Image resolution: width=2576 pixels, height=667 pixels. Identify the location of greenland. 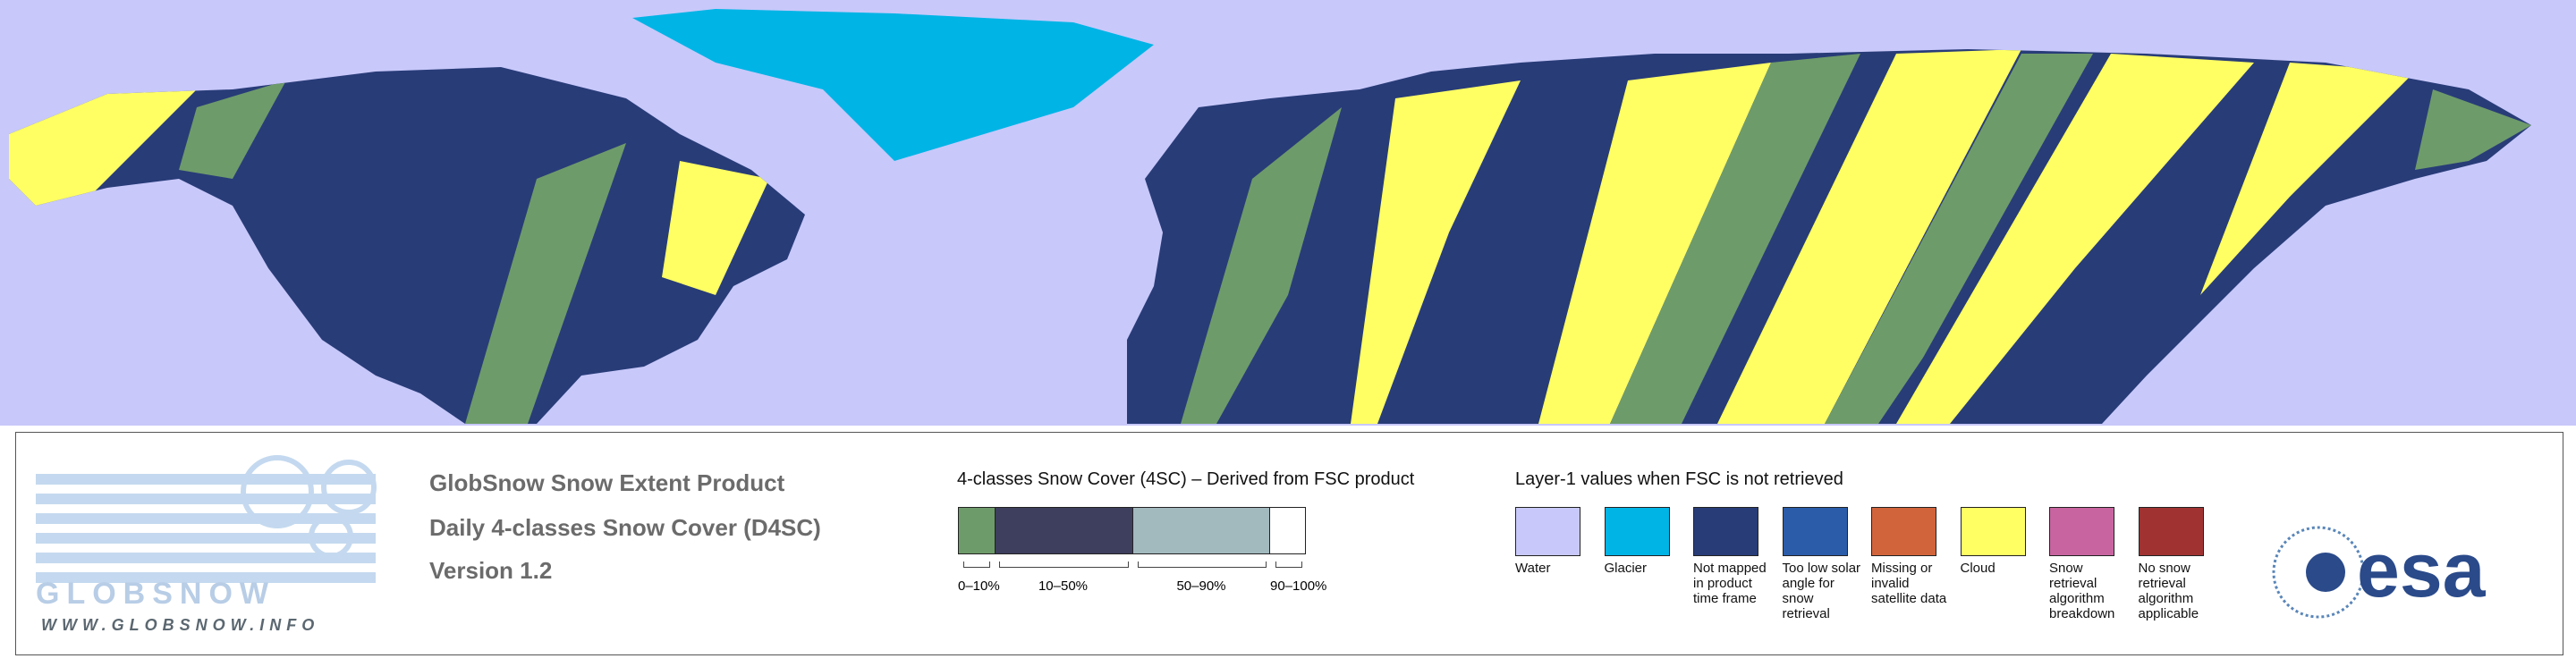
(893, 85).